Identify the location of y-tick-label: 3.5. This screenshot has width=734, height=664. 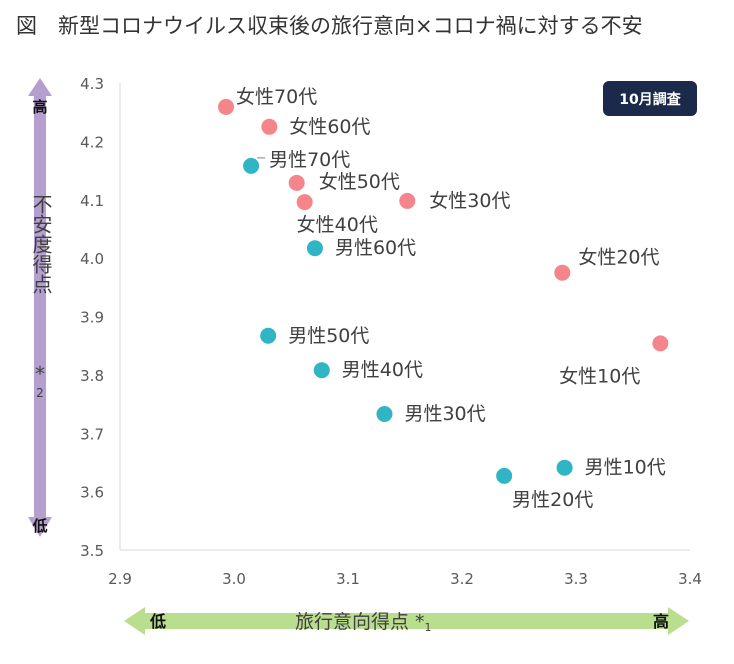
(92, 551).